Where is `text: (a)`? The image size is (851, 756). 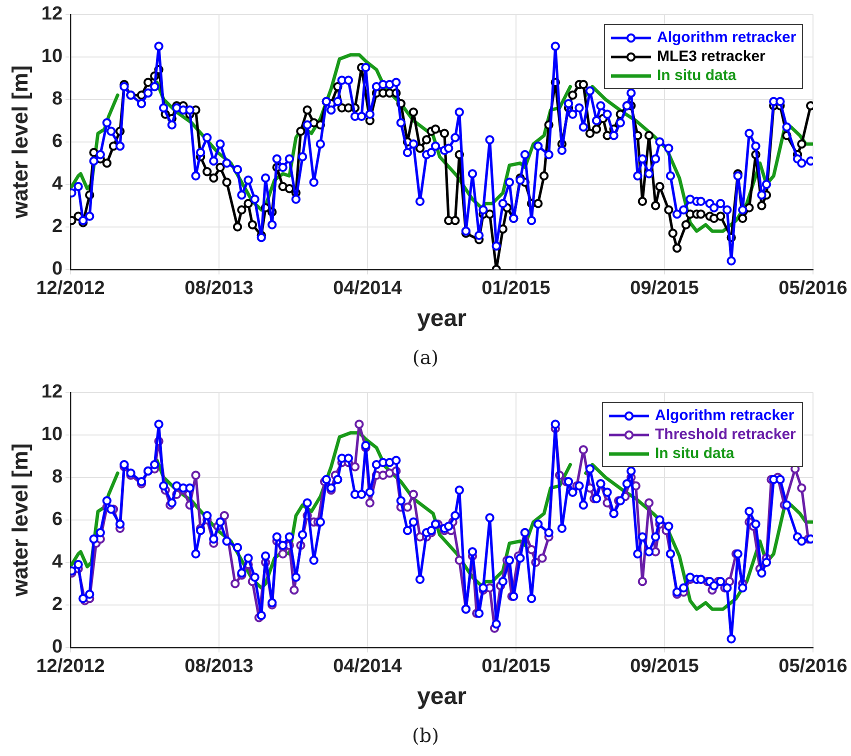 text: (a) is located at coordinates (425, 358).